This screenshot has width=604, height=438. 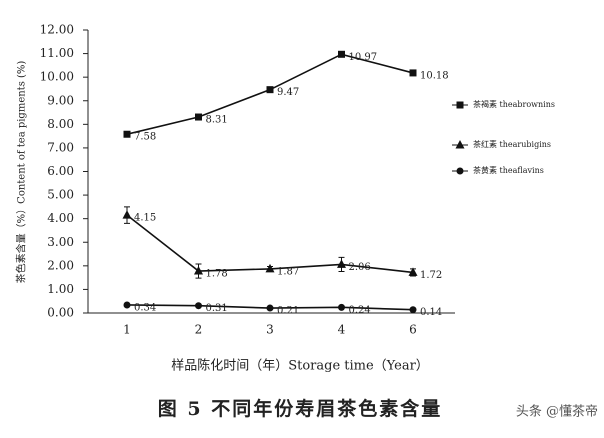 I want to click on x-tick-label: 6, so click(x=413, y=330).